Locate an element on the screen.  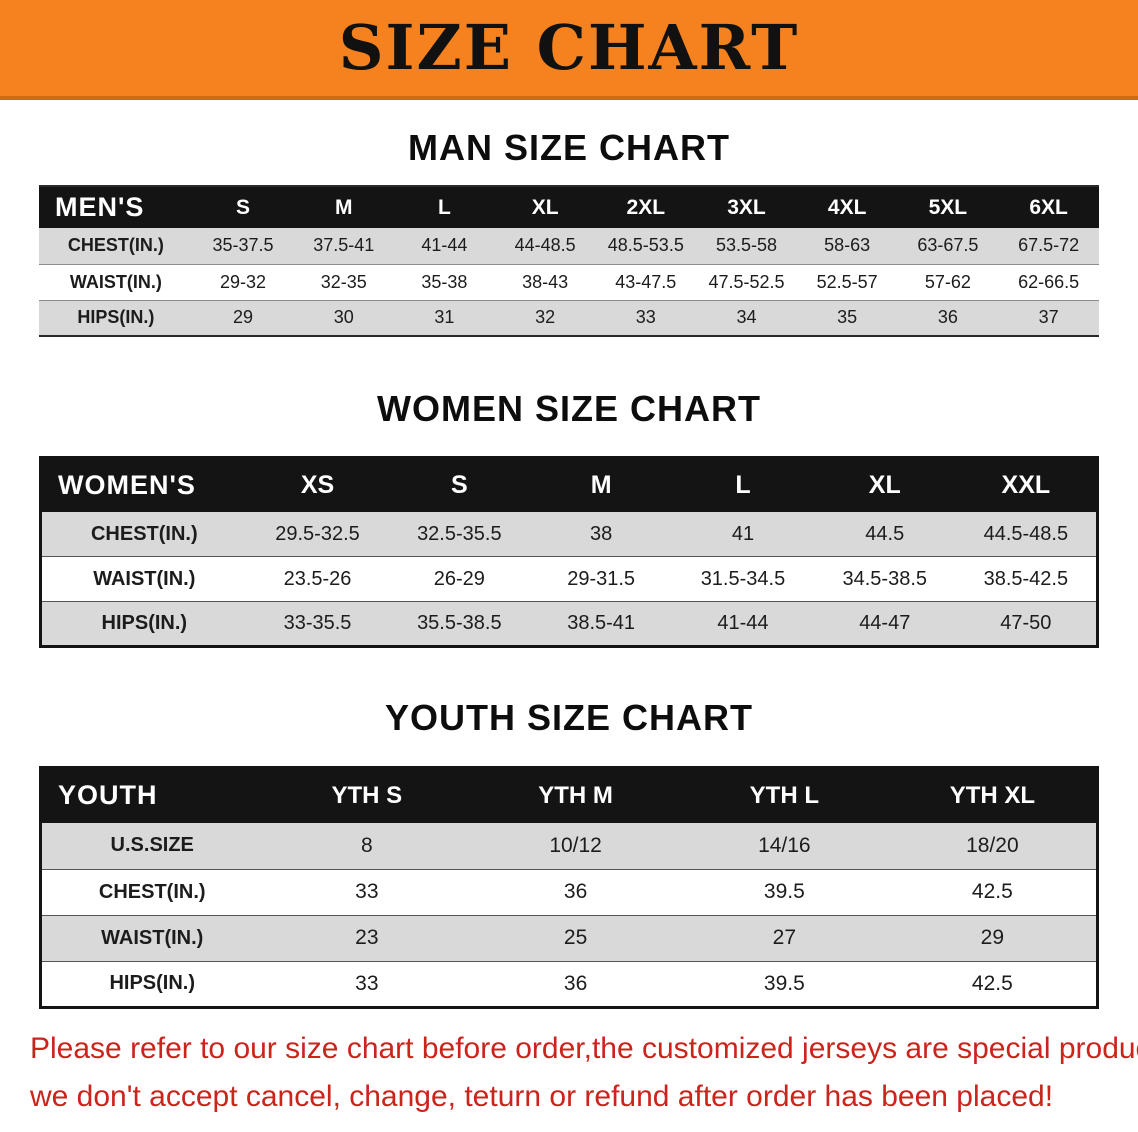
men-size-value-cell: 30 is located at coordinates (343, 317).